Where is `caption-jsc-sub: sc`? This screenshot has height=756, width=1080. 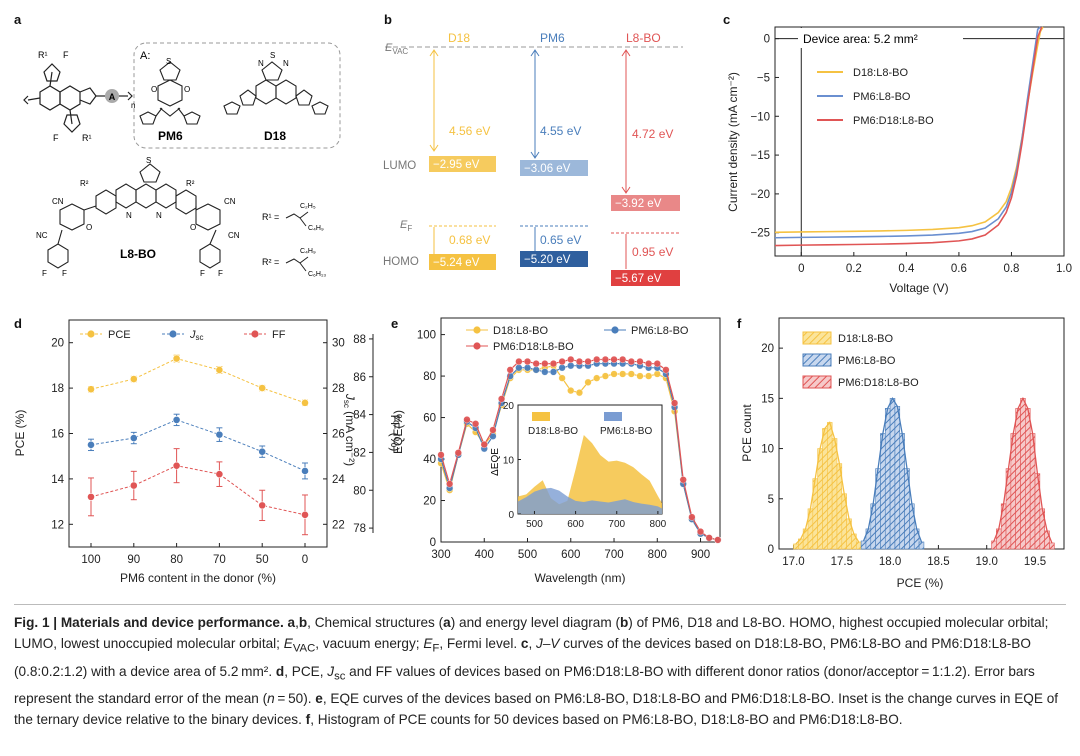
caption-jsc-sub: sc is located at coordinates (340, 676).